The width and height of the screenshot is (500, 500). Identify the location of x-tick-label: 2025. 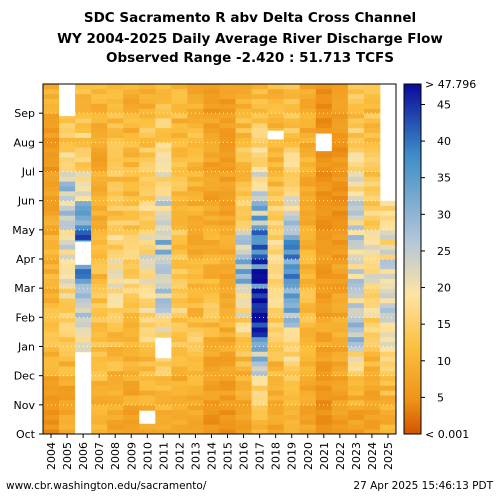
(388, 456).